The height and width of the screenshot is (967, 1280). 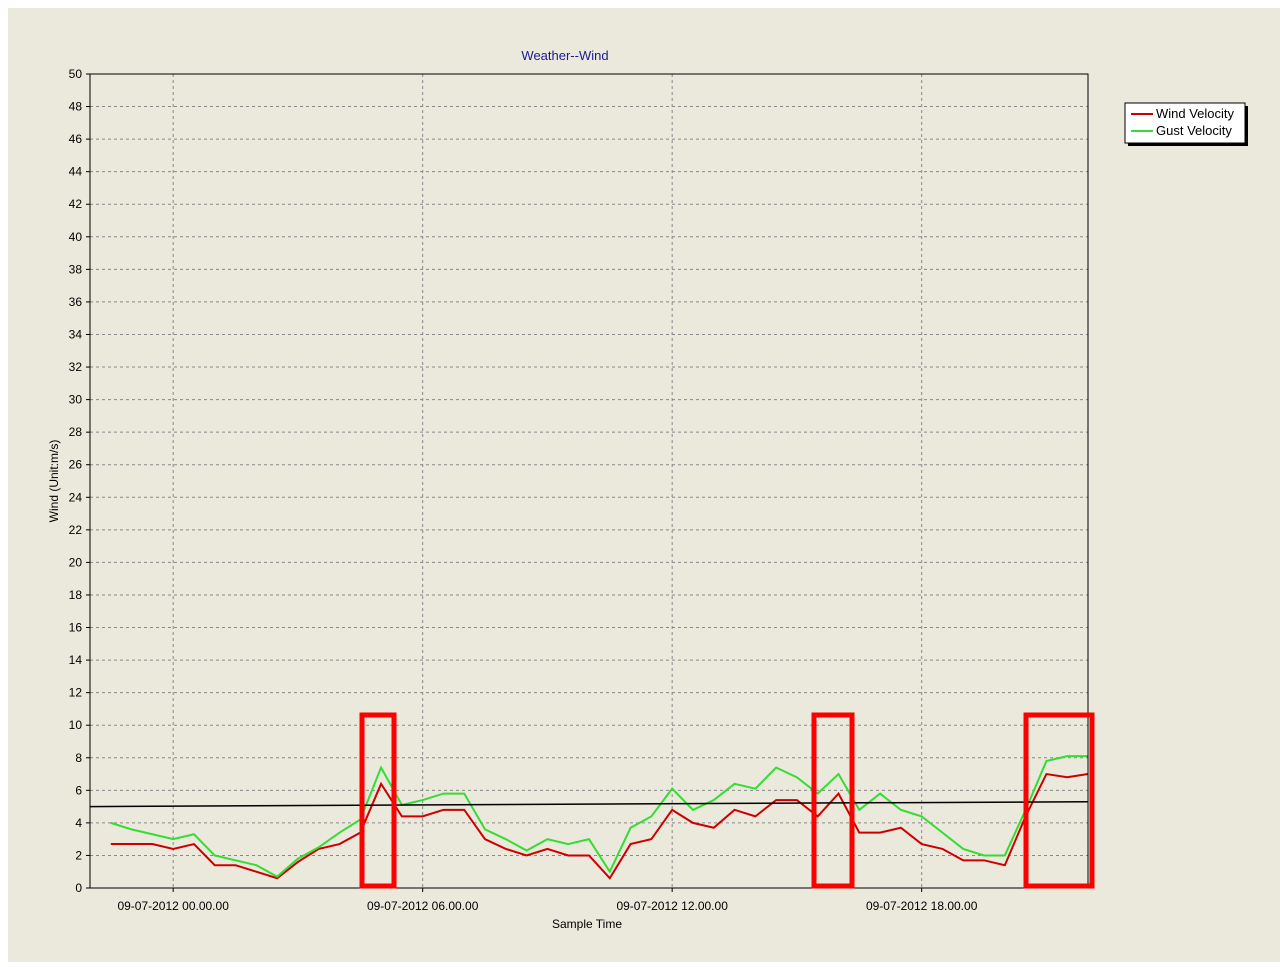 I want to click on y-tick-label: 28, so click(x=76, y=432).